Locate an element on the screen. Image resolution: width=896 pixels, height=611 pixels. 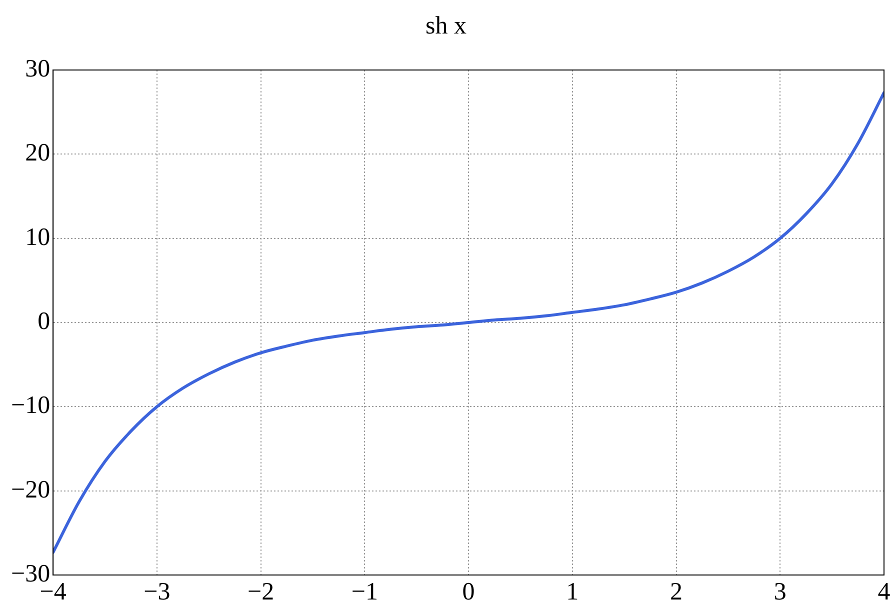
x-tick-label: −1 is located at coordinates (364, 592).